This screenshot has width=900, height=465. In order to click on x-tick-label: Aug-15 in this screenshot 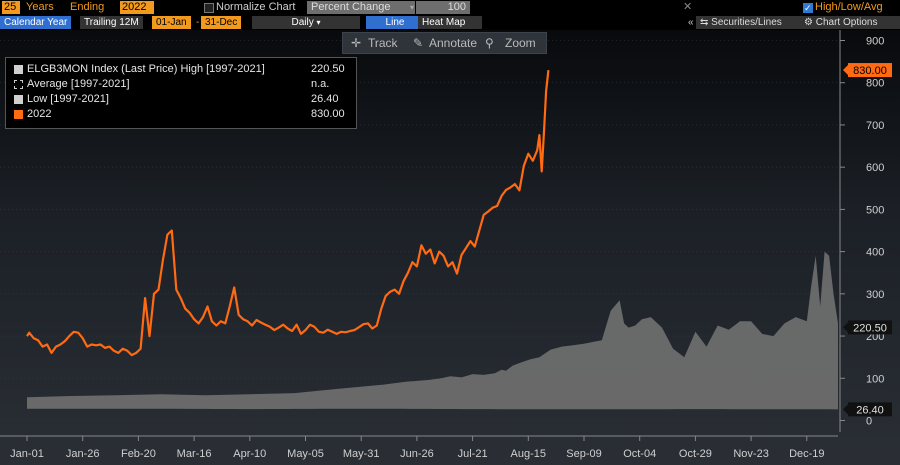, I will do `click(528, 454)`.